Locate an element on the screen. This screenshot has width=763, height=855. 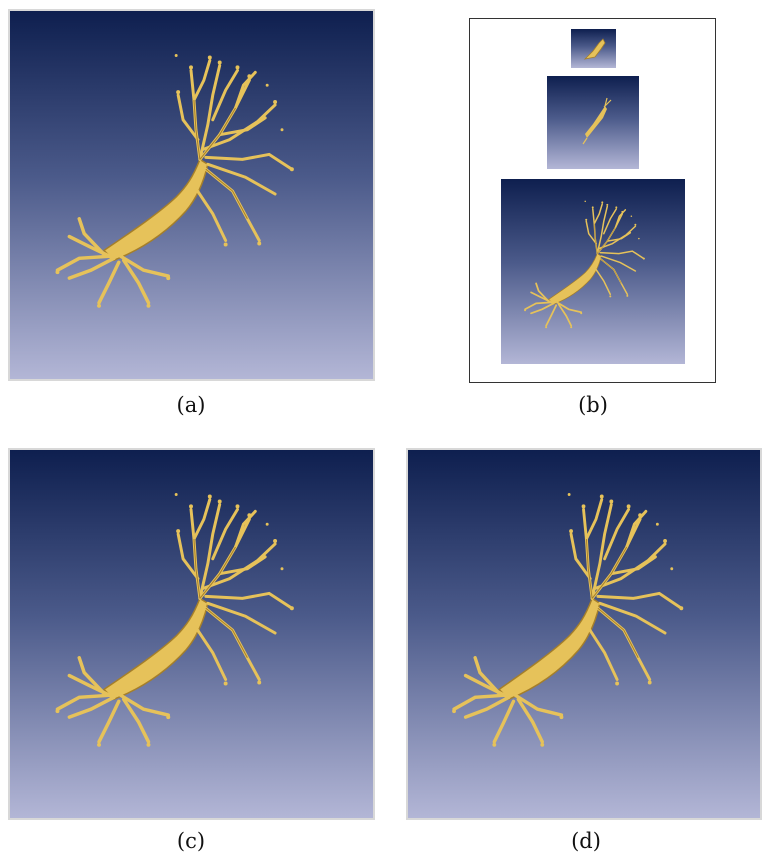
caption-d: (d) is located at coordinates (586, 841).